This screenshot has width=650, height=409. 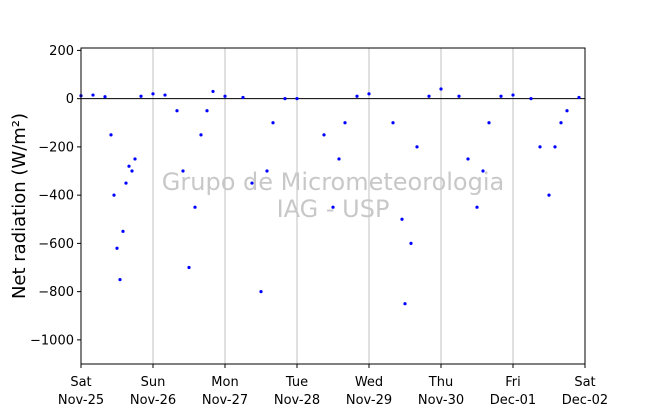 What do you see at coordinates (513, 400) in the screenshot?
I see `x-tick-date: Dec-01` at bounding box center [513, 400].